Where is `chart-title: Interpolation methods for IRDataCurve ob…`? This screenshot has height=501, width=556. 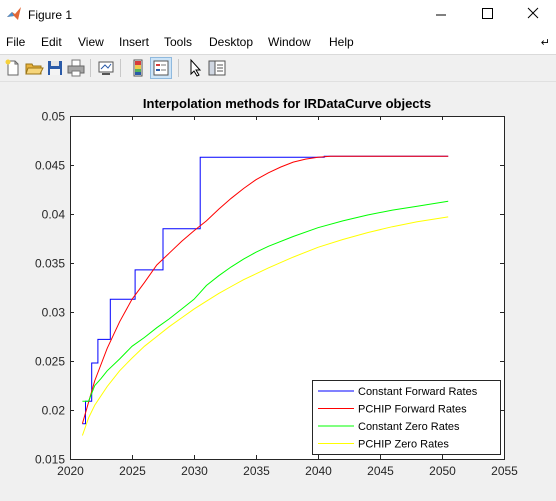 chart-title: Interpolation methods for IRDataCurve ob… is located at coordinates (287, 103).